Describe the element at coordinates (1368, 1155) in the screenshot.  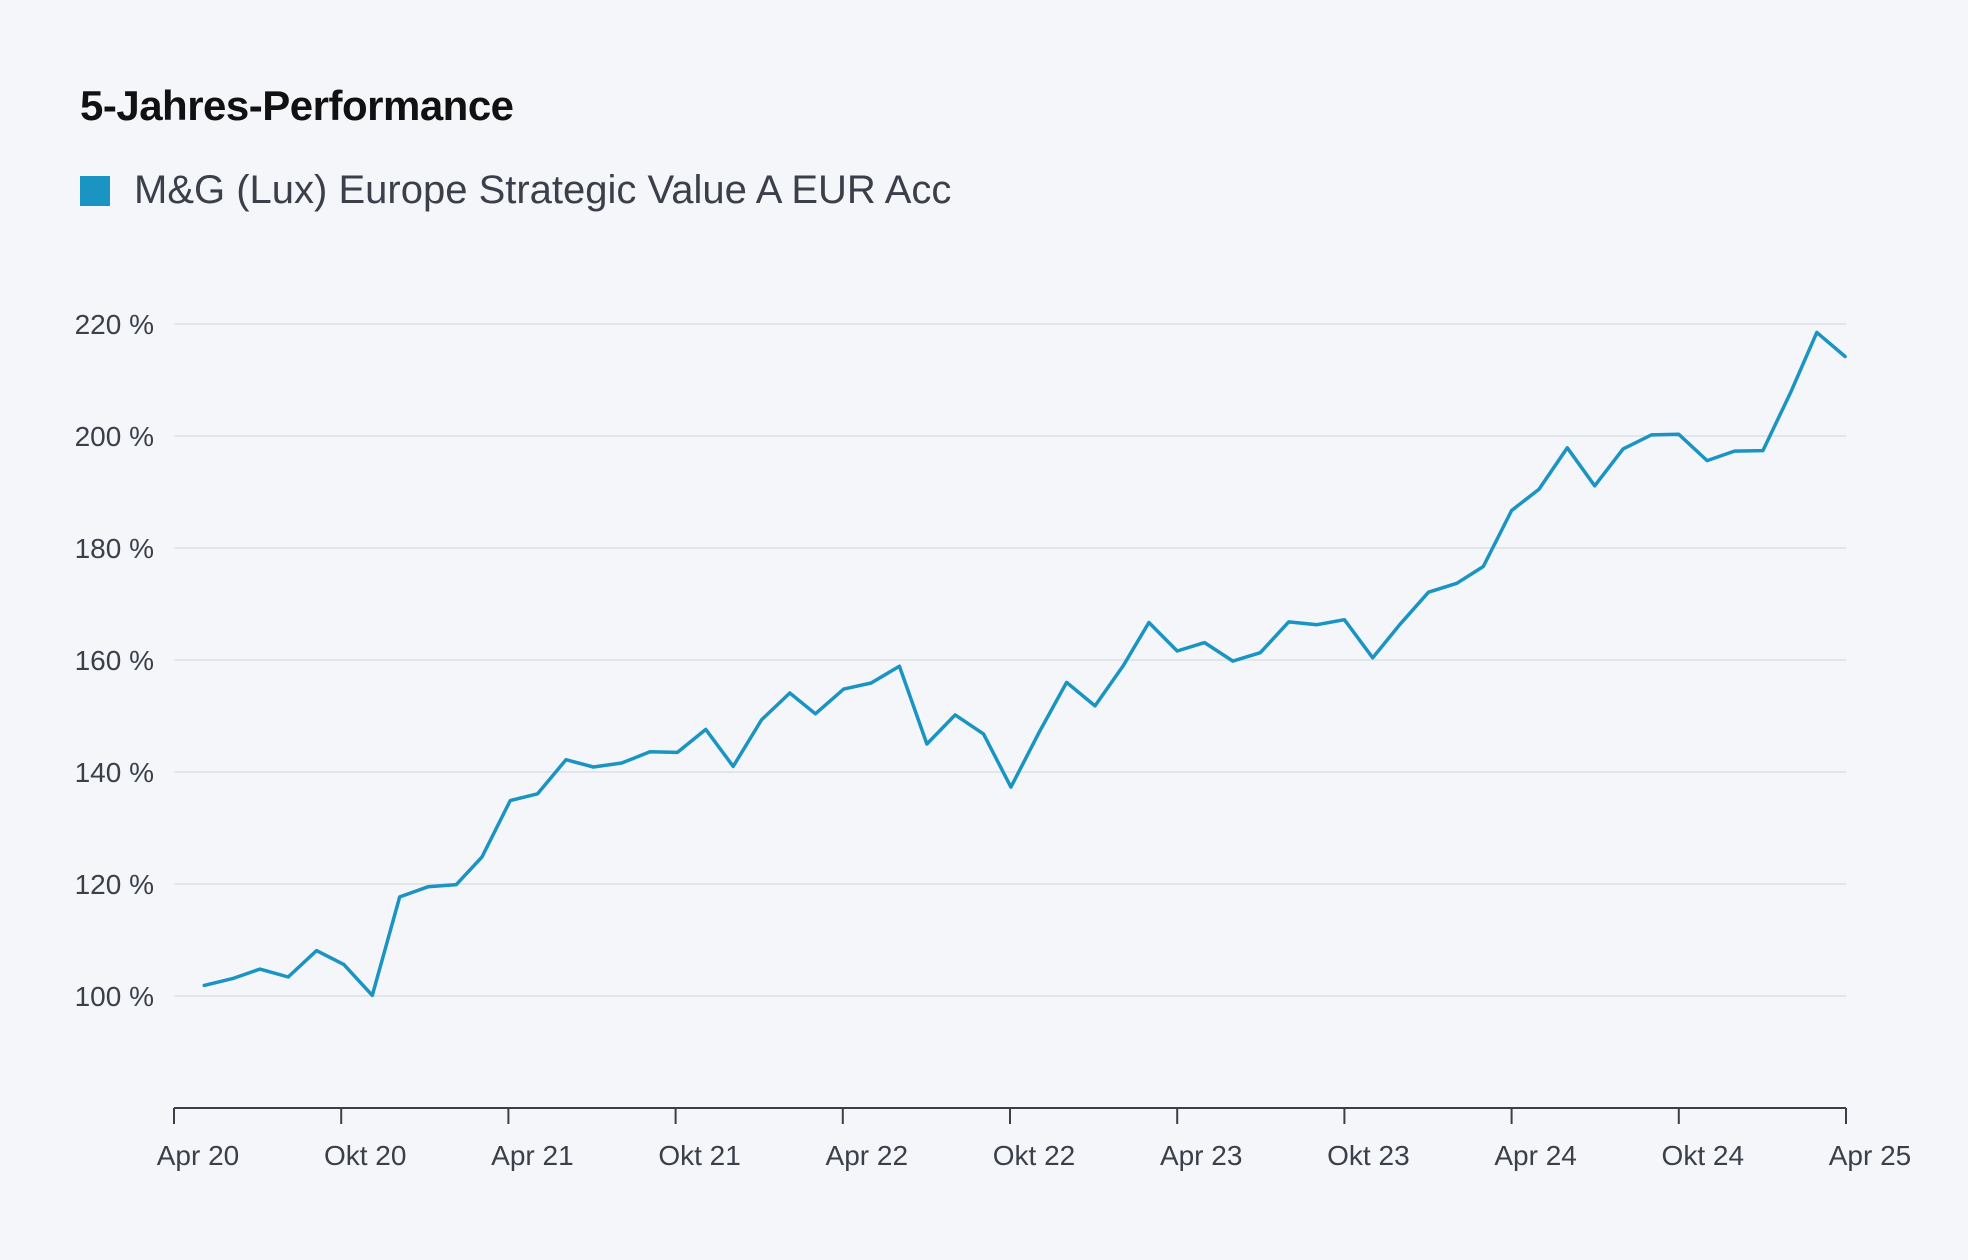
I see `x-tick-label: Okt 23` at that location.